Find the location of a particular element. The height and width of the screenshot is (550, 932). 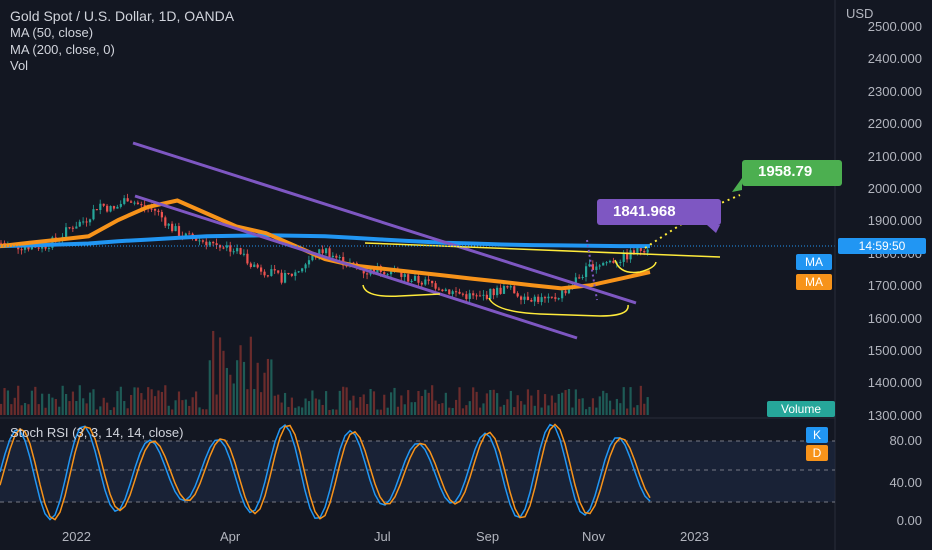

volume-bars is located at coordinates (324, 372).